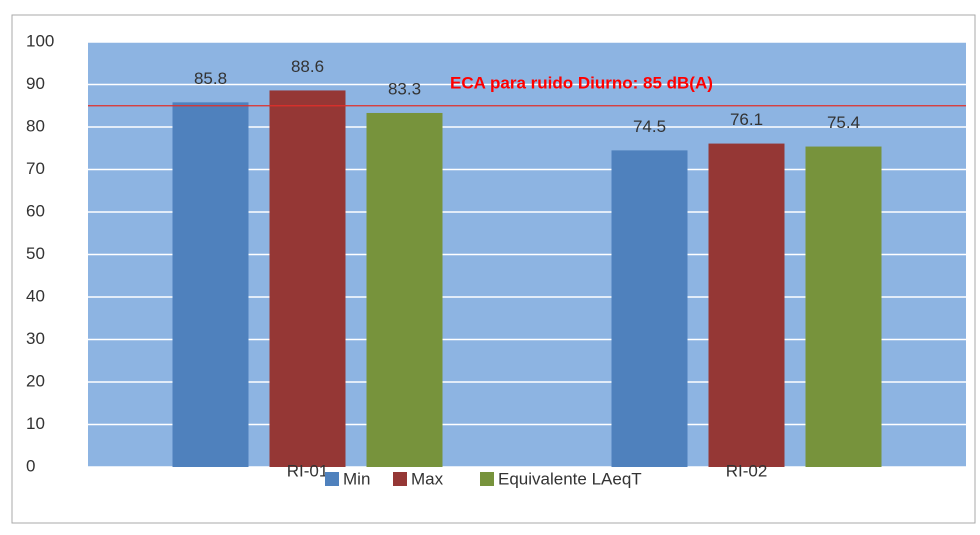 Image resolution: width=980 pixels, height=535 pixels. I want to click on y-tick-label: 30, so click(35, 338).